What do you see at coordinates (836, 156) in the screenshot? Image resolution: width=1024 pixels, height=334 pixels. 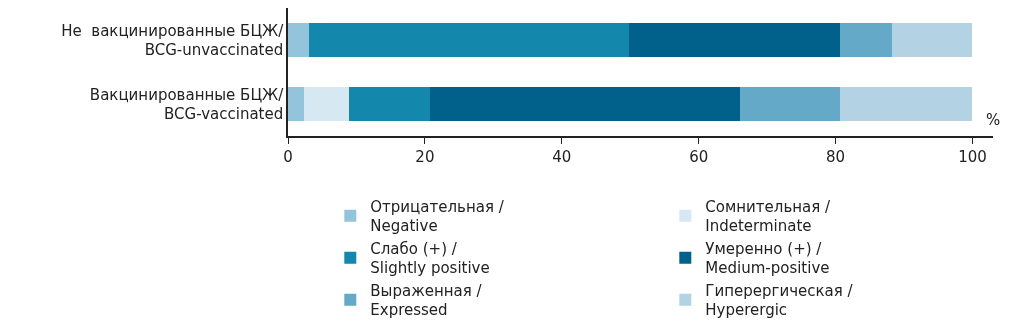 I see `x-tick-label: 80` at bounding box center [836, 156].